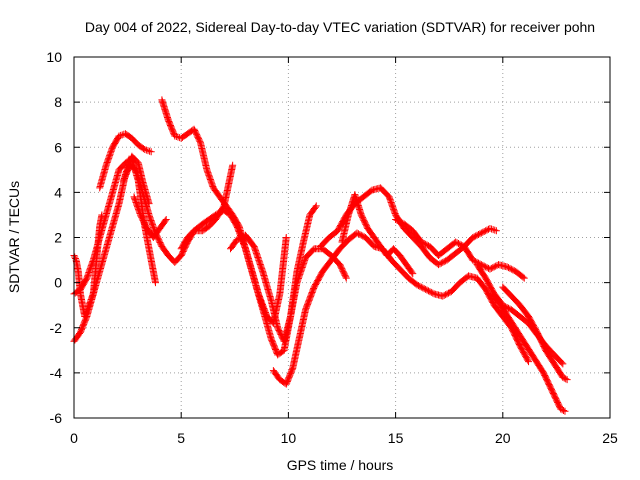 The width and height of the screenshot is (640, 480). What do you see at coordinates (340, 465) in the screenshot?
I see `x-axis-label: GPS time / hours` at bounding box center [340, 465].